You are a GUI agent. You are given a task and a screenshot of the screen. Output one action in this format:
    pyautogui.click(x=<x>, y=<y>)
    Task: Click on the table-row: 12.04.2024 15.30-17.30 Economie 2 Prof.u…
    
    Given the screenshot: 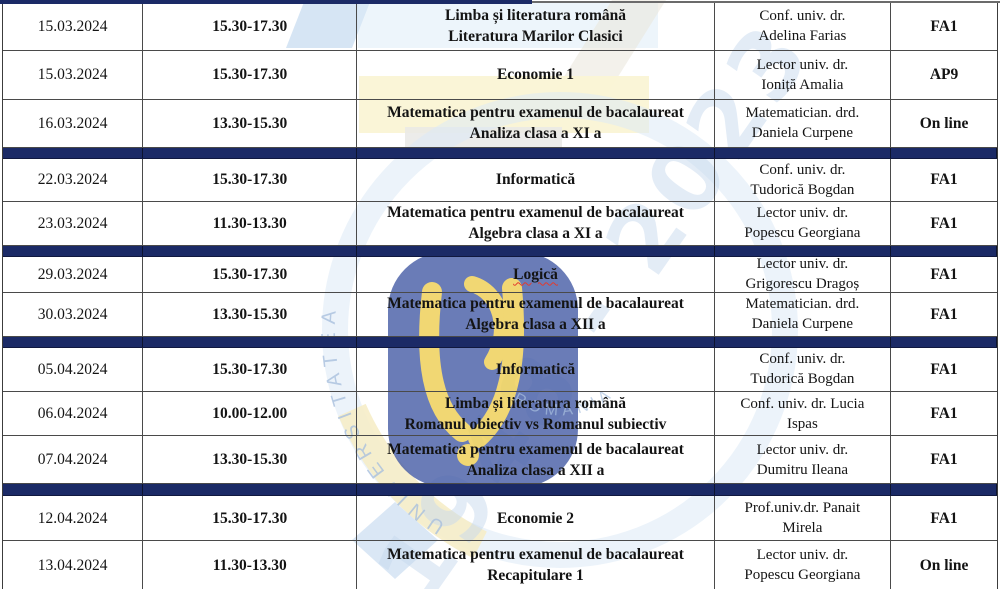 What is the action you would take?
    pyautogui.click(x=500, y=519)
    